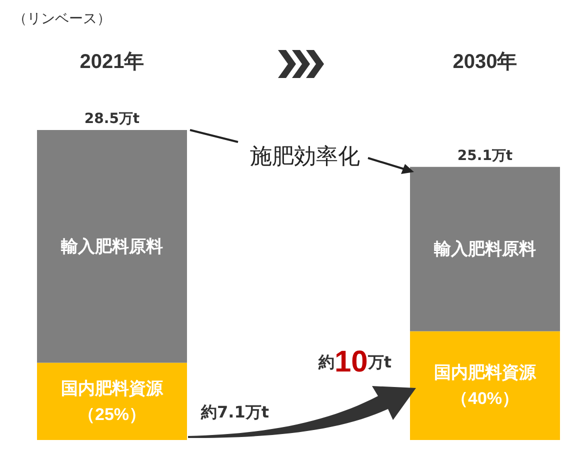 The height and width of the screenshot is (455, 584). Describe the element at coordinates (112, 414) in the screenshot. I see `annotation: （25%）` at that location.